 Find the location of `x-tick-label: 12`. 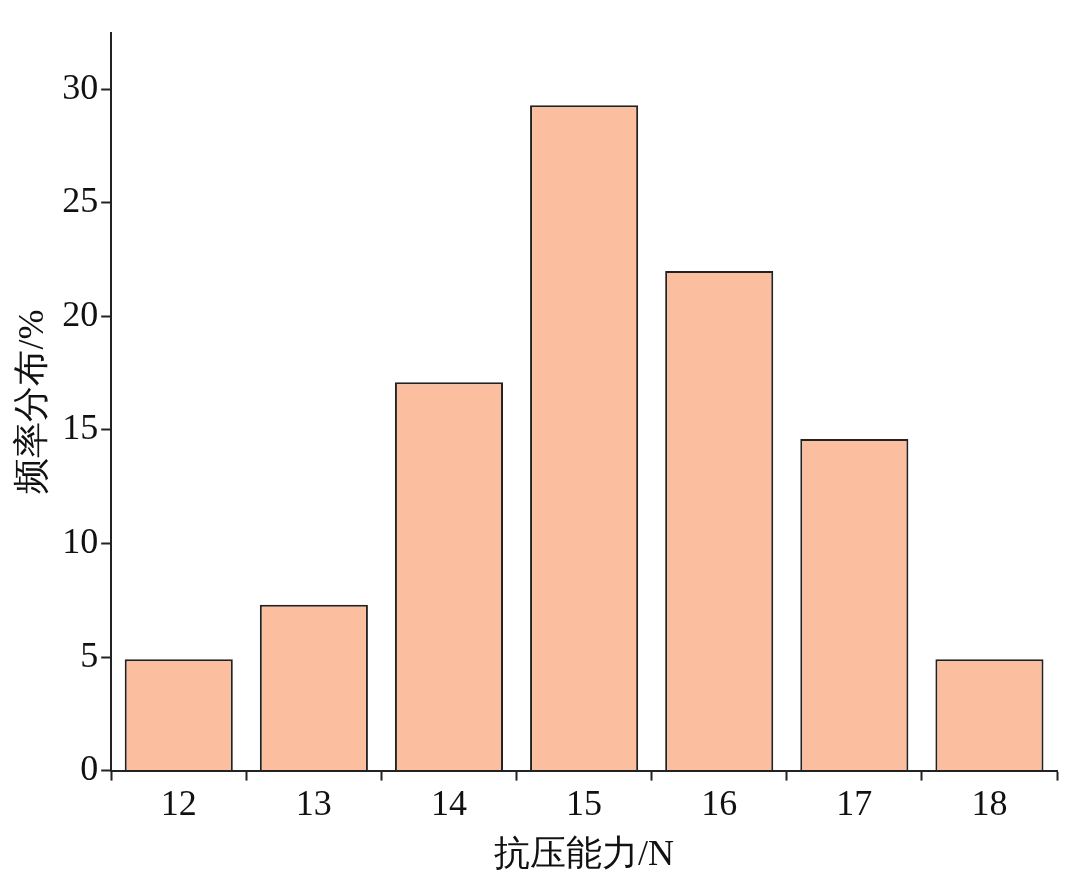

x-tick-label: 12 is located at coordinates (178, 802).